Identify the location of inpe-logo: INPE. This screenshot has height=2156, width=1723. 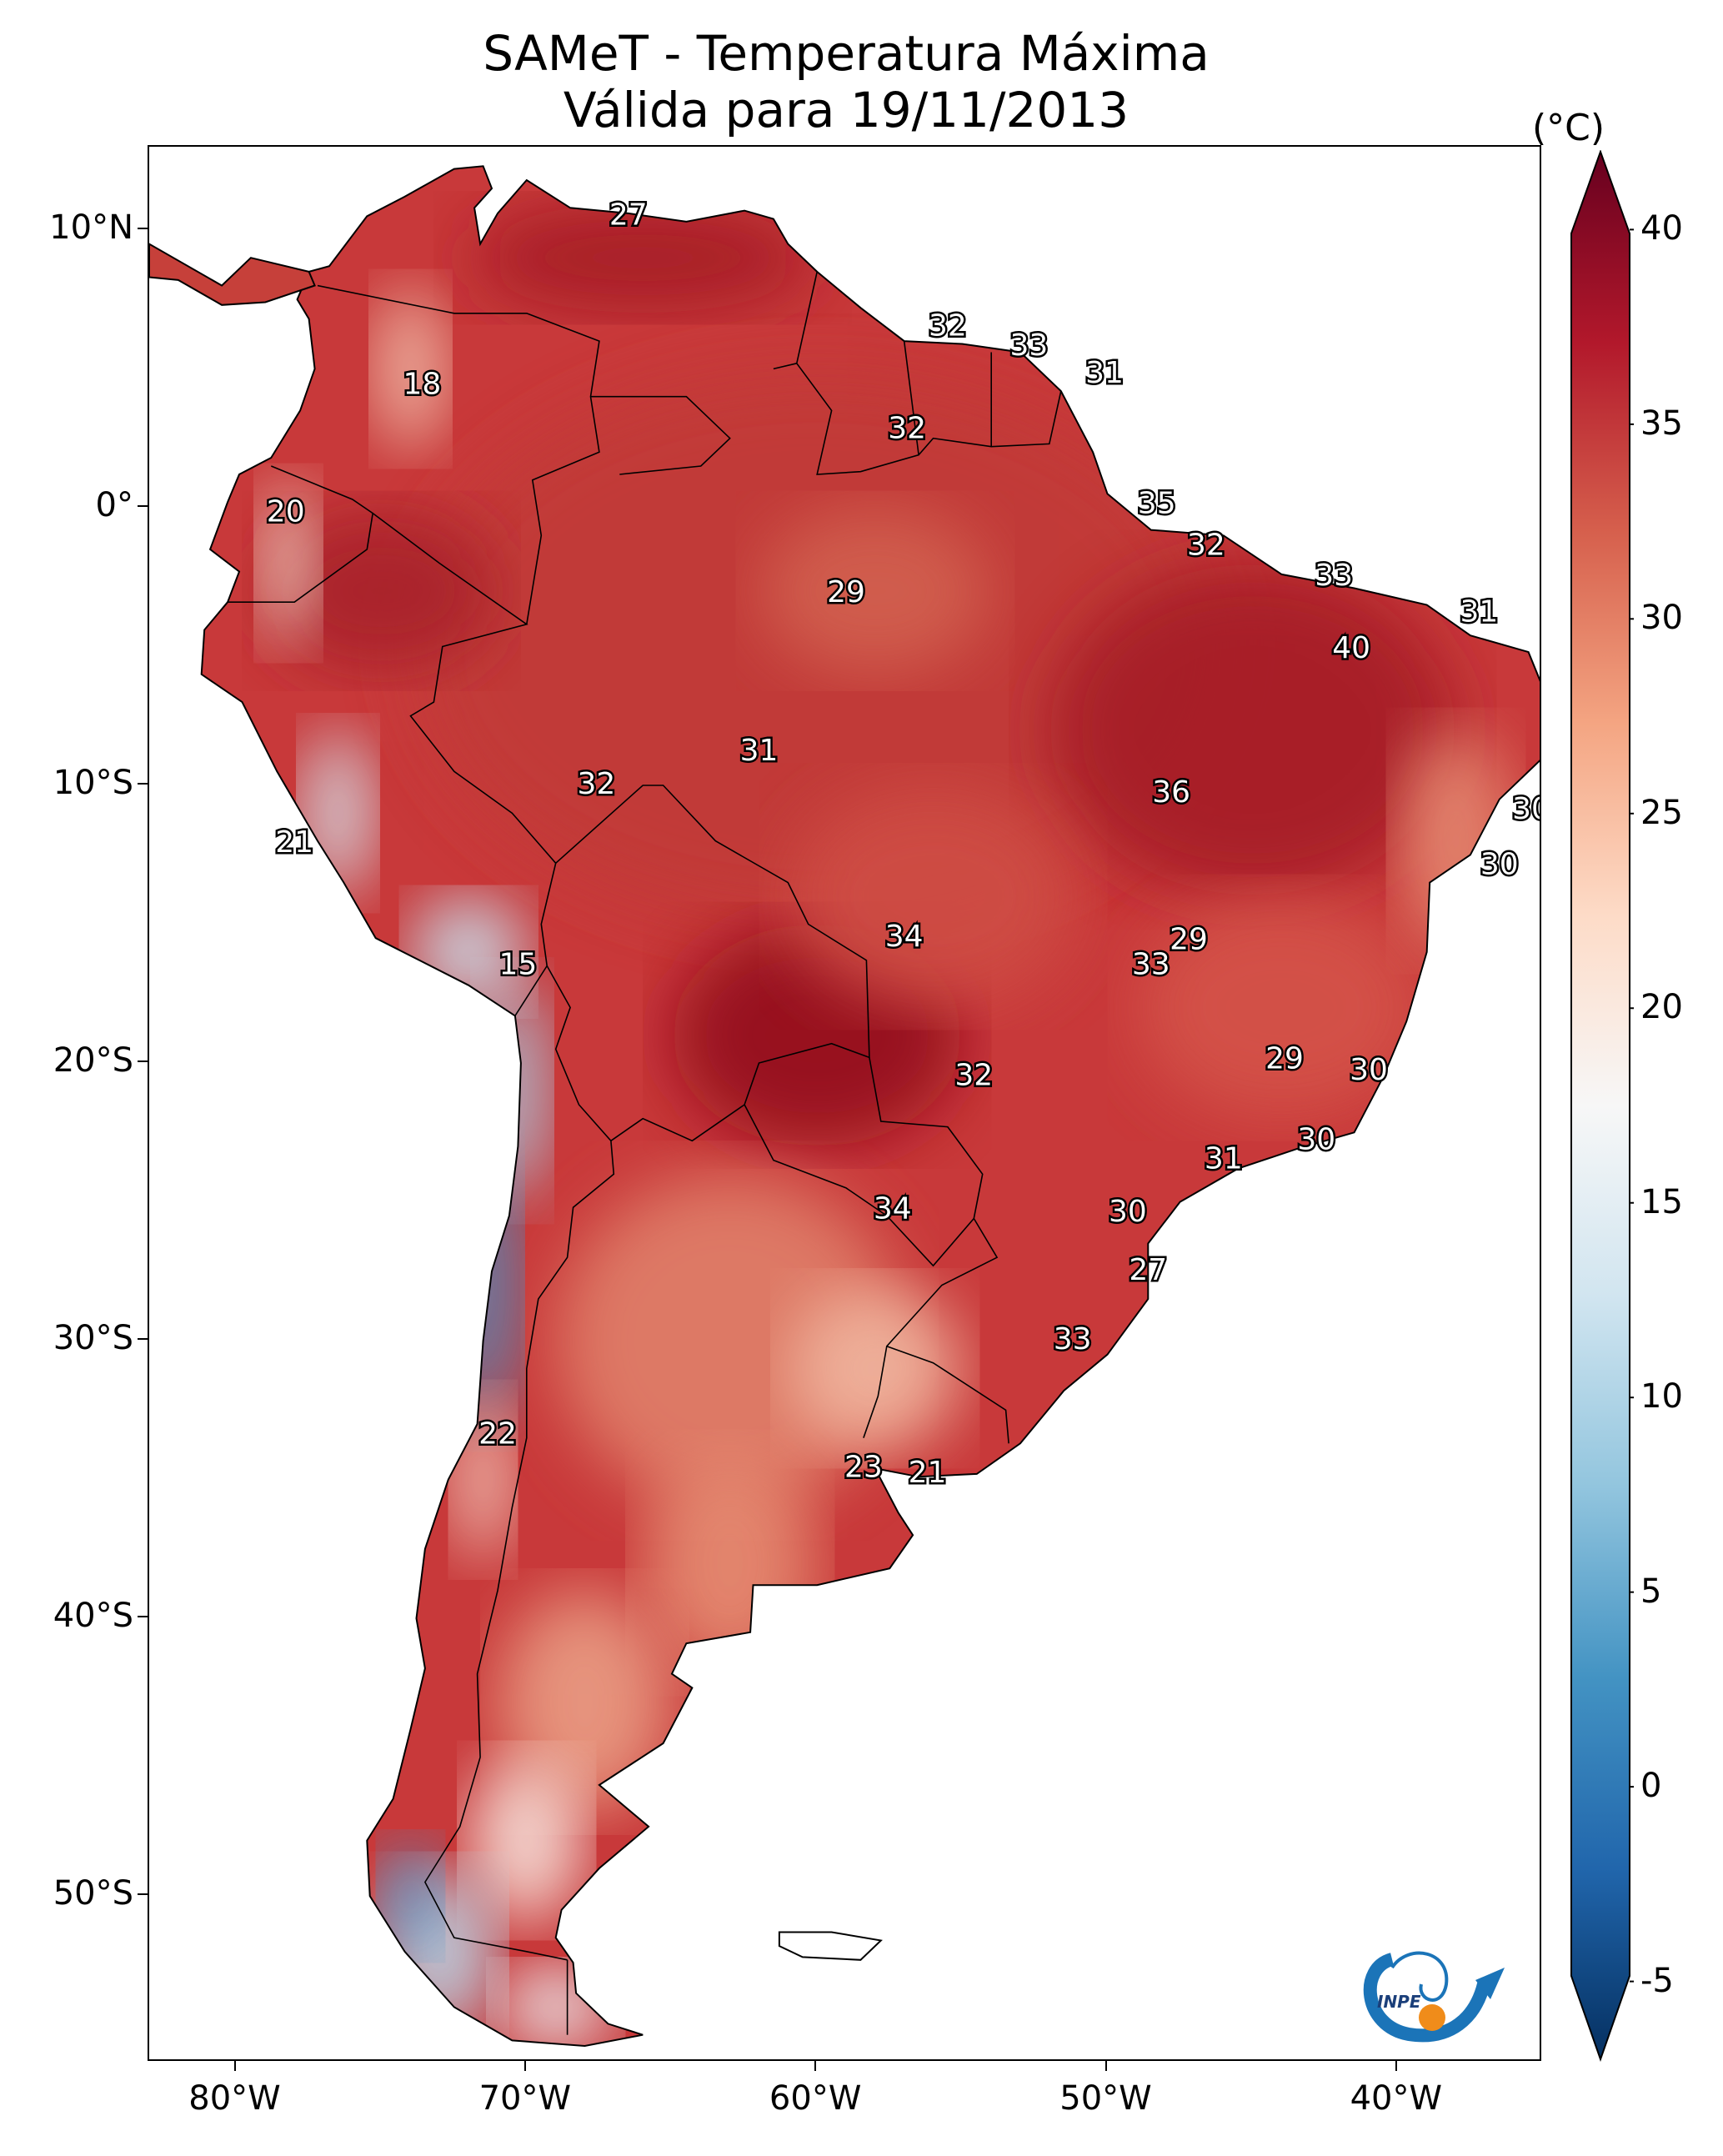
(1434, 1997).